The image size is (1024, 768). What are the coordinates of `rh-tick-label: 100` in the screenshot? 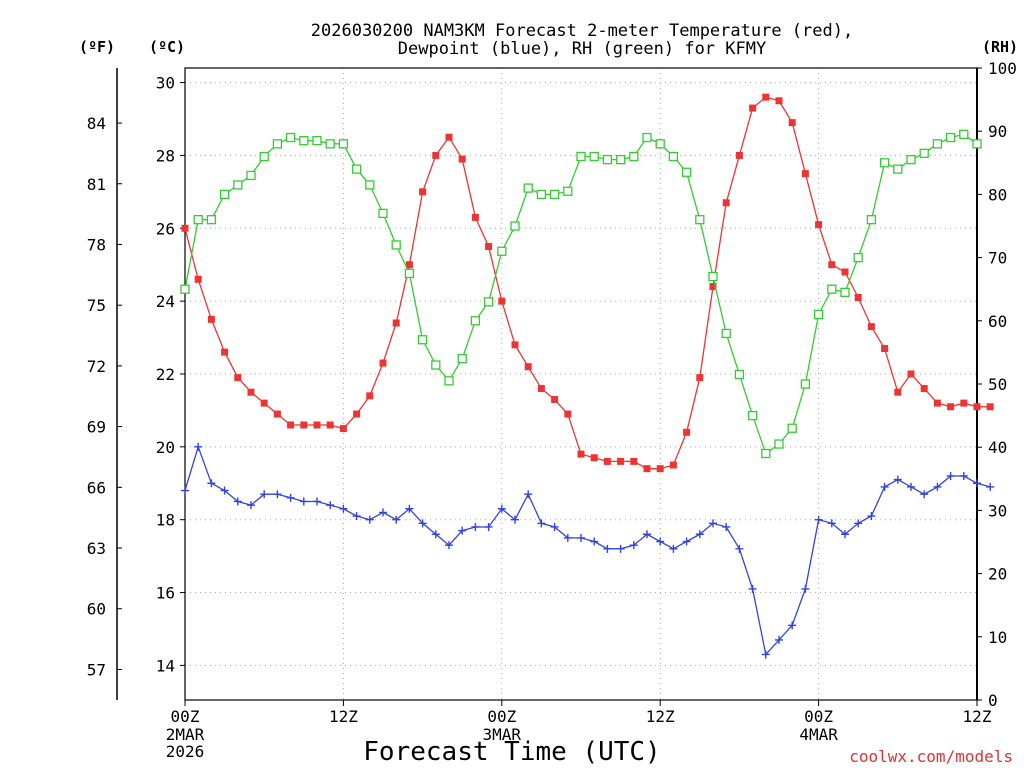 It's located at (1002, 68).